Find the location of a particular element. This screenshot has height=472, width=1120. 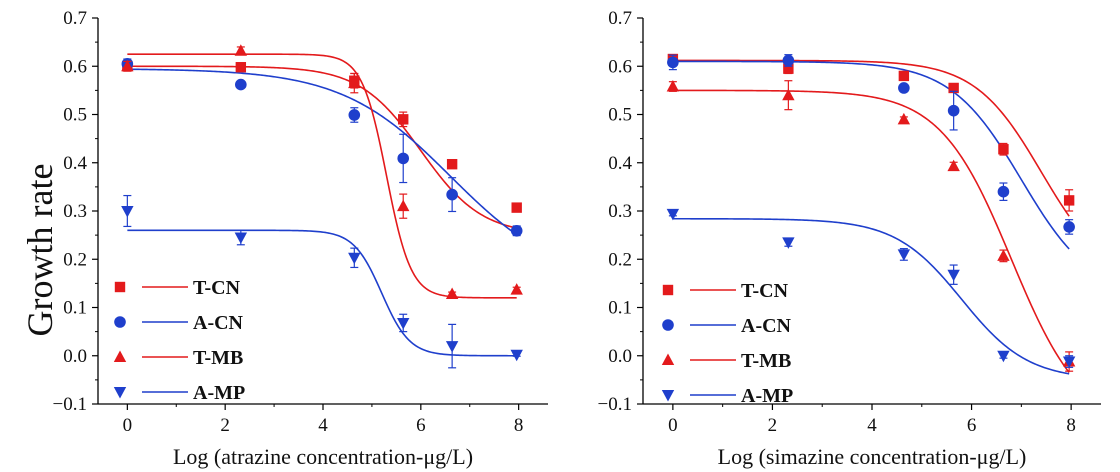

y-axis-title: Growth rate is located at coordinates (40, 250).